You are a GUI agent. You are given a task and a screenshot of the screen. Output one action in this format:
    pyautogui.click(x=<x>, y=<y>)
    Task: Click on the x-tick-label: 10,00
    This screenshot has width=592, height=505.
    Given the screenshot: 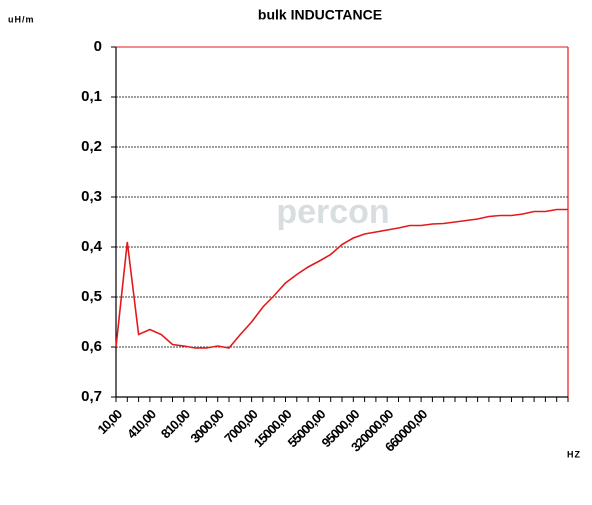 What is the action you would take?
    pyautogui.click(x=109, y=421)
    